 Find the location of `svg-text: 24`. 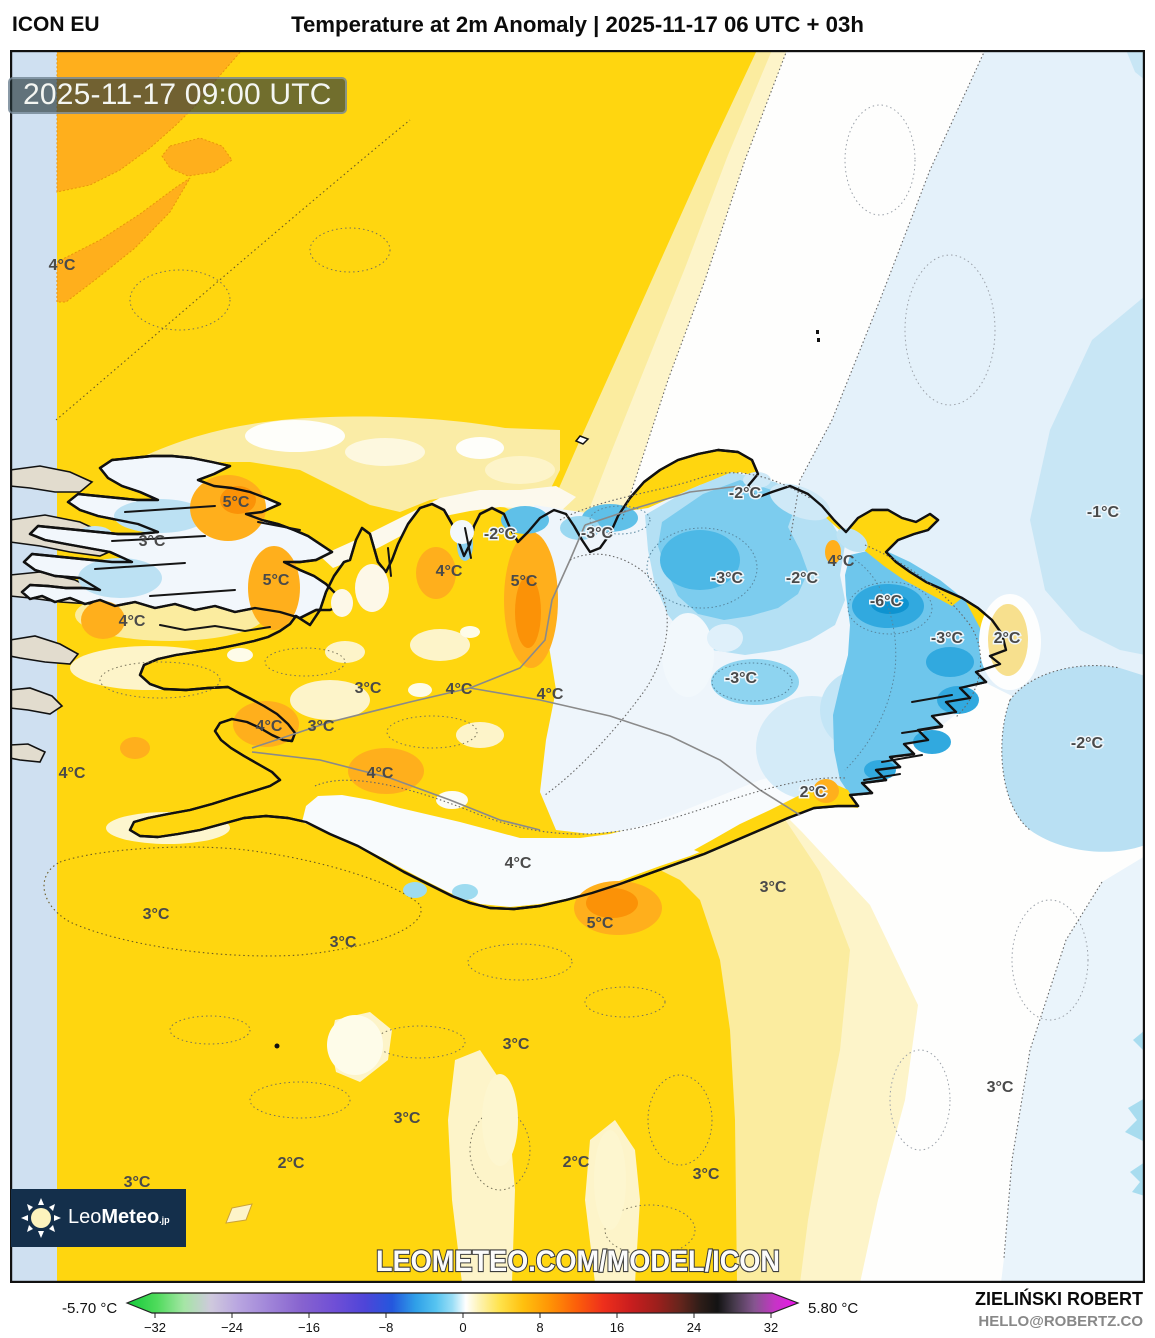

svg-text: 24 is located at coordinates (694, 1327).